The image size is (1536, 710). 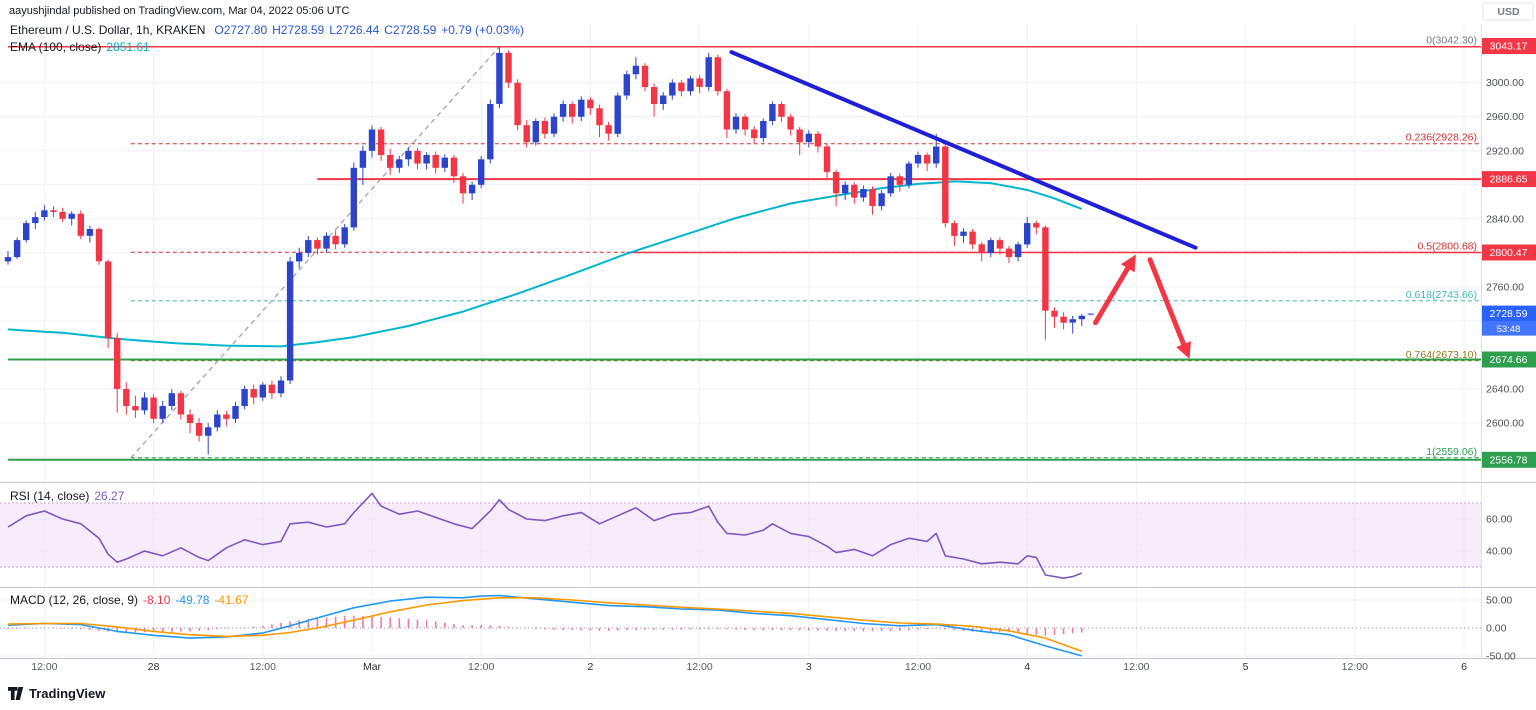 What do you see at coordinates (1451, 452) in the screenshot?
I see `svg-text: 1(2559.06)` at bounding box center [1451, 452].